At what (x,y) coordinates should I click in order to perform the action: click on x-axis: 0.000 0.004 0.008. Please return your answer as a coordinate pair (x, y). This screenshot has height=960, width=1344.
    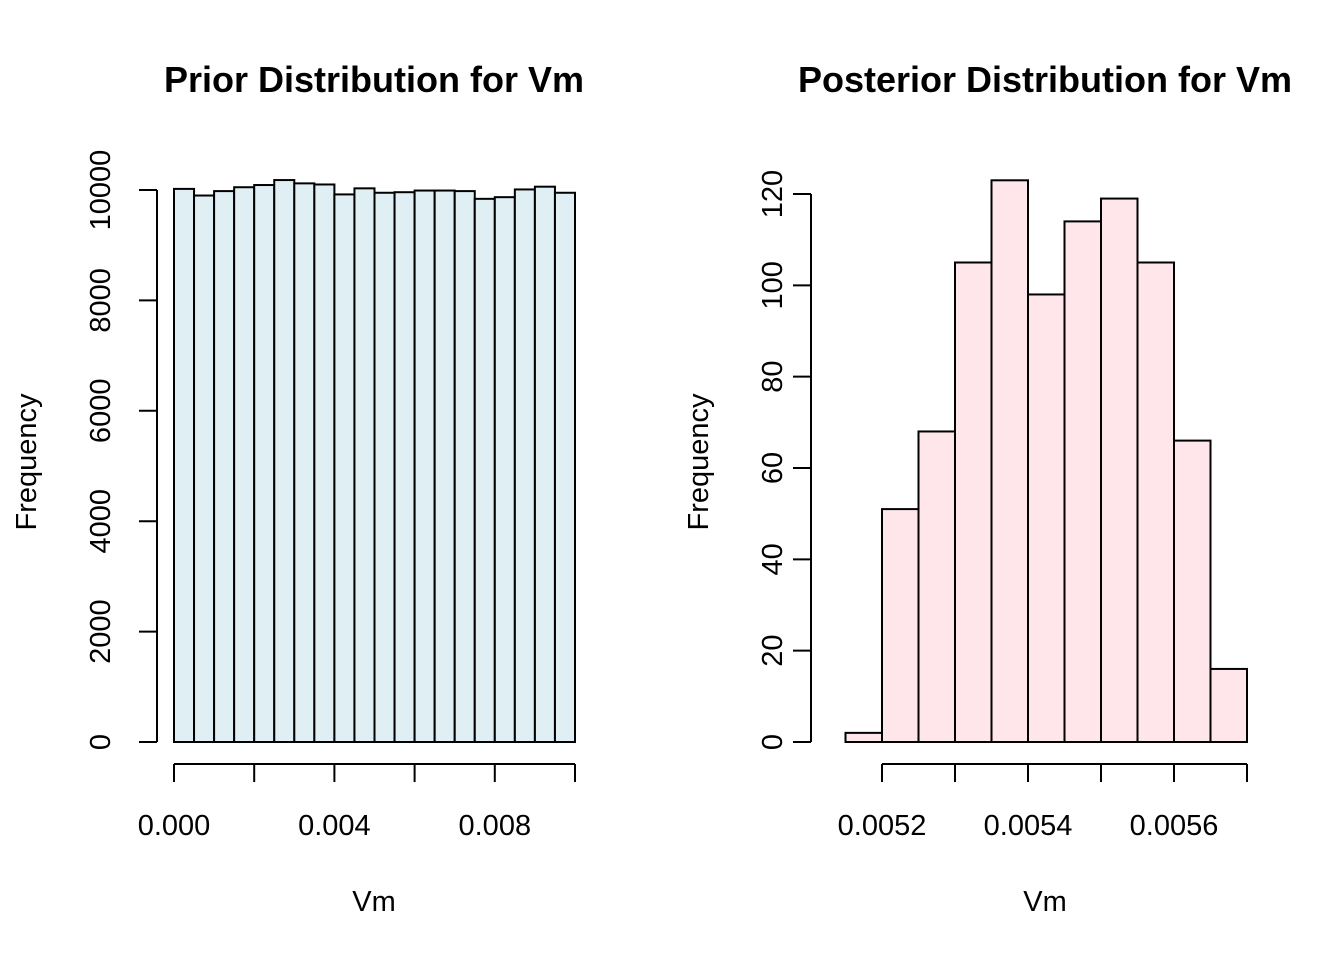
    Looking at the image, I should click on (357, 802).